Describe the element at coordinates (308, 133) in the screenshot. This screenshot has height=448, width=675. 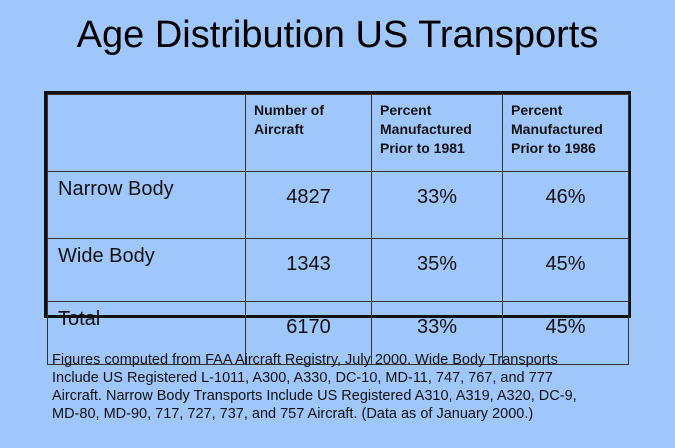
I see `header-number-of-aircraft: Number of Aircraft` at that location.